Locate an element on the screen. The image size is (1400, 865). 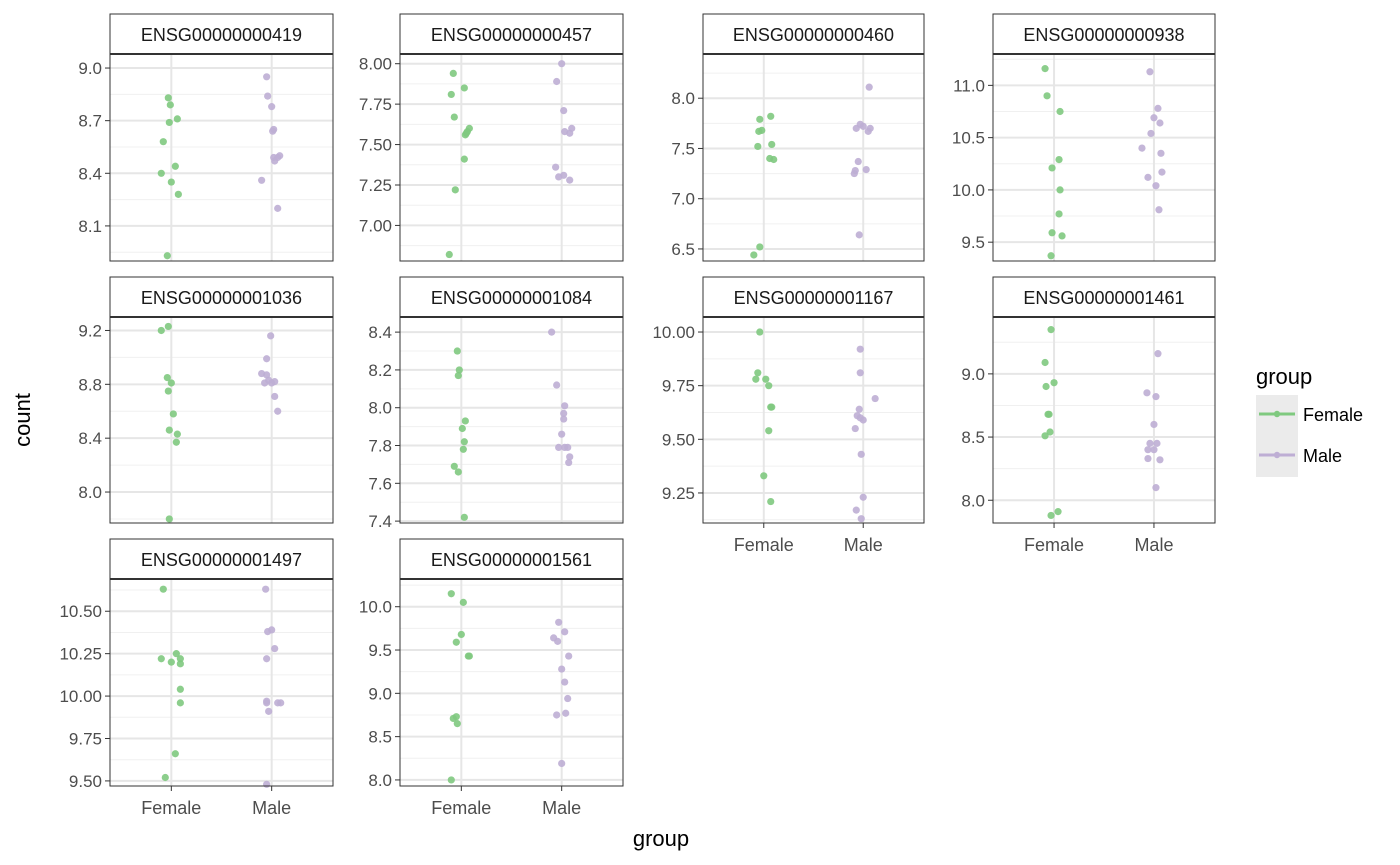
facet-title: ENSG00000001461 is located at coordinates (1103, 298).